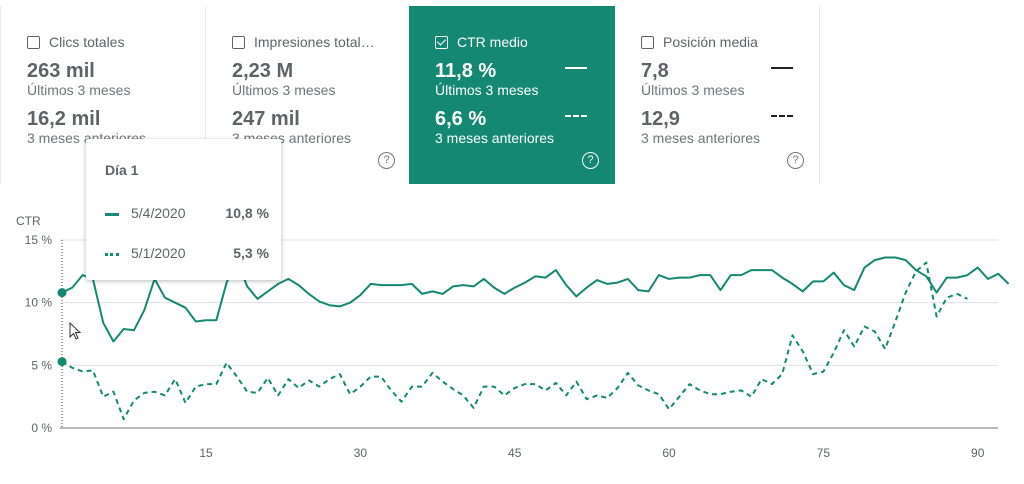 Image resolution: width=1024 pixels, height=484 pixels. I want to click on previous-value: 6,6 %, so click(461, 119).